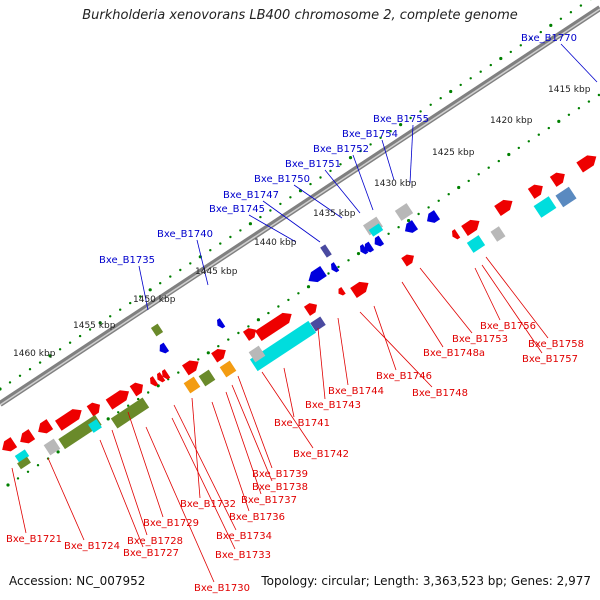 The width and height of the screenshot is (600, 600). I want to click on top-gene-label: Bxe_B1740, so click(185, 234).